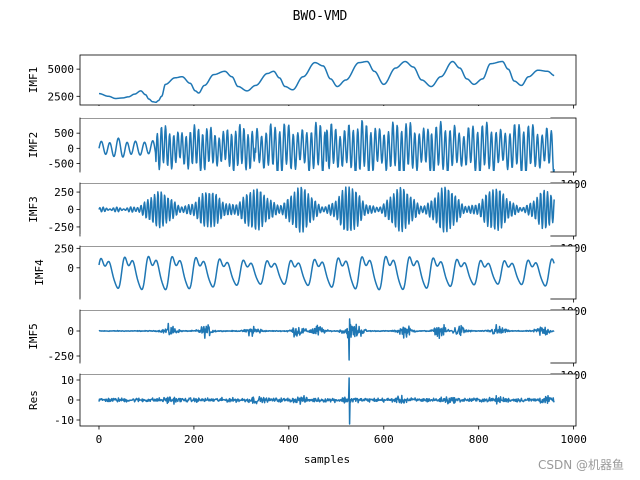 The height and width of the screenshot is (480, 640). Describe the element at coordinates (194, 439) in the screenshot. I see `x-tick-label: 200` at that location.